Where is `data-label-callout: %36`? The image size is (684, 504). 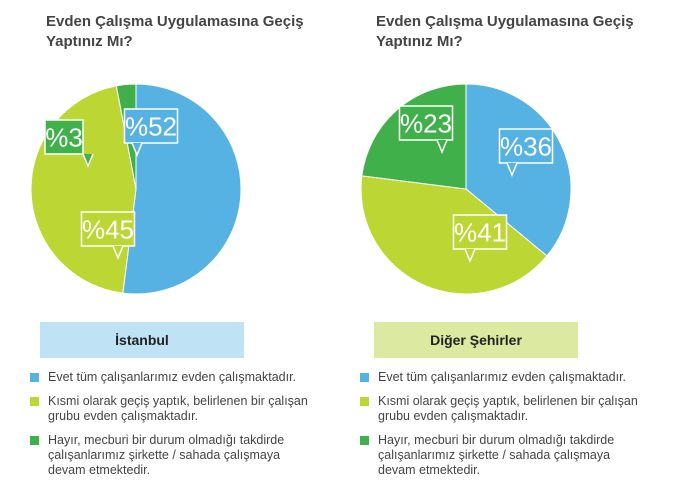 data-label-callout: %36 is located at coordinates (526, 152).